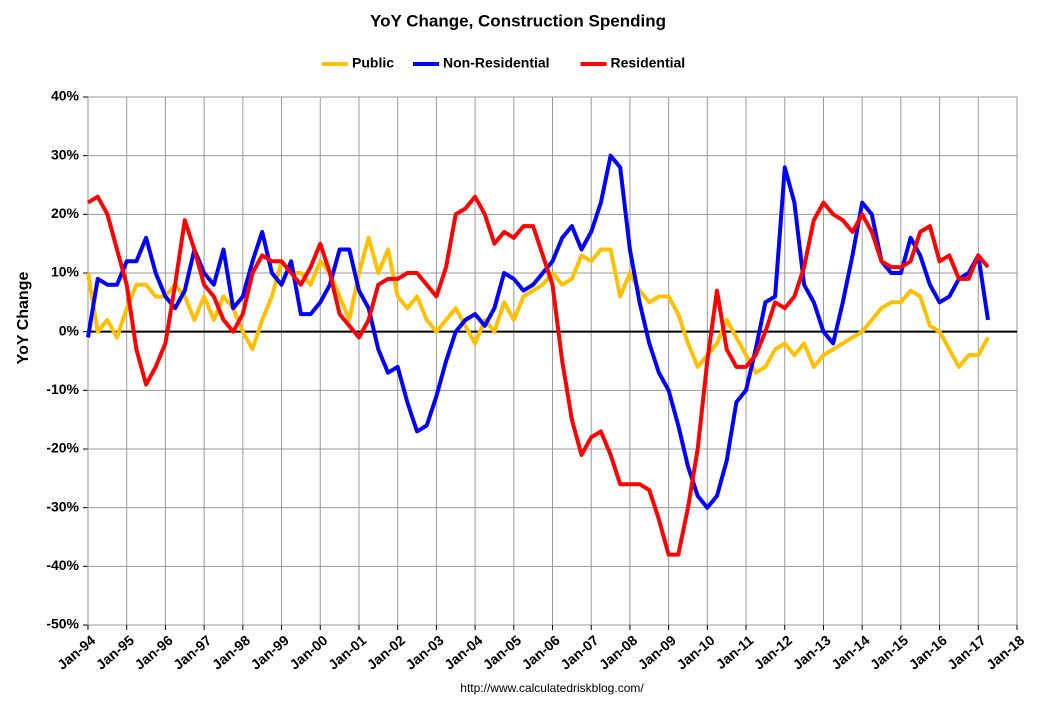  What do you see at coordinates (270, 652) in the screenshot?
I see `x-tick-label: Jan-99` at bounding box center [270, 652].